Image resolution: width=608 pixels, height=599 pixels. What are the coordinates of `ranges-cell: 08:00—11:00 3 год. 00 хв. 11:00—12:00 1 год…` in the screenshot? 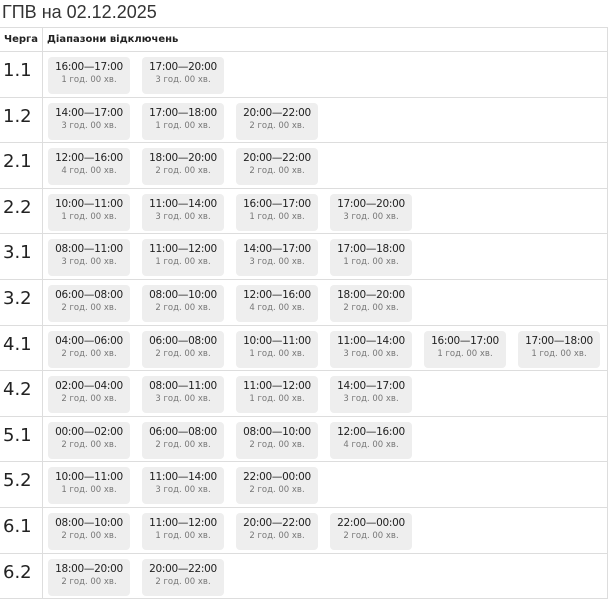 It's located at (325, 256).